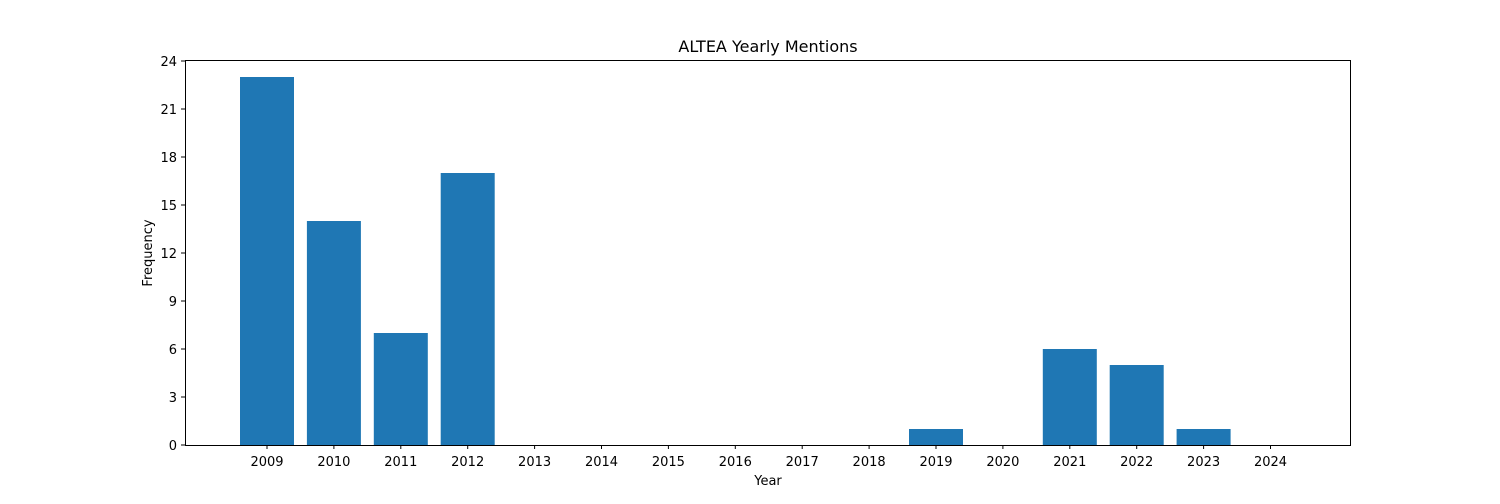 The height and width of the screenshot is (504, 1500). Describe the element at coordinates (1136, 405) in the screenshot. I see `bar-2022` at that location.